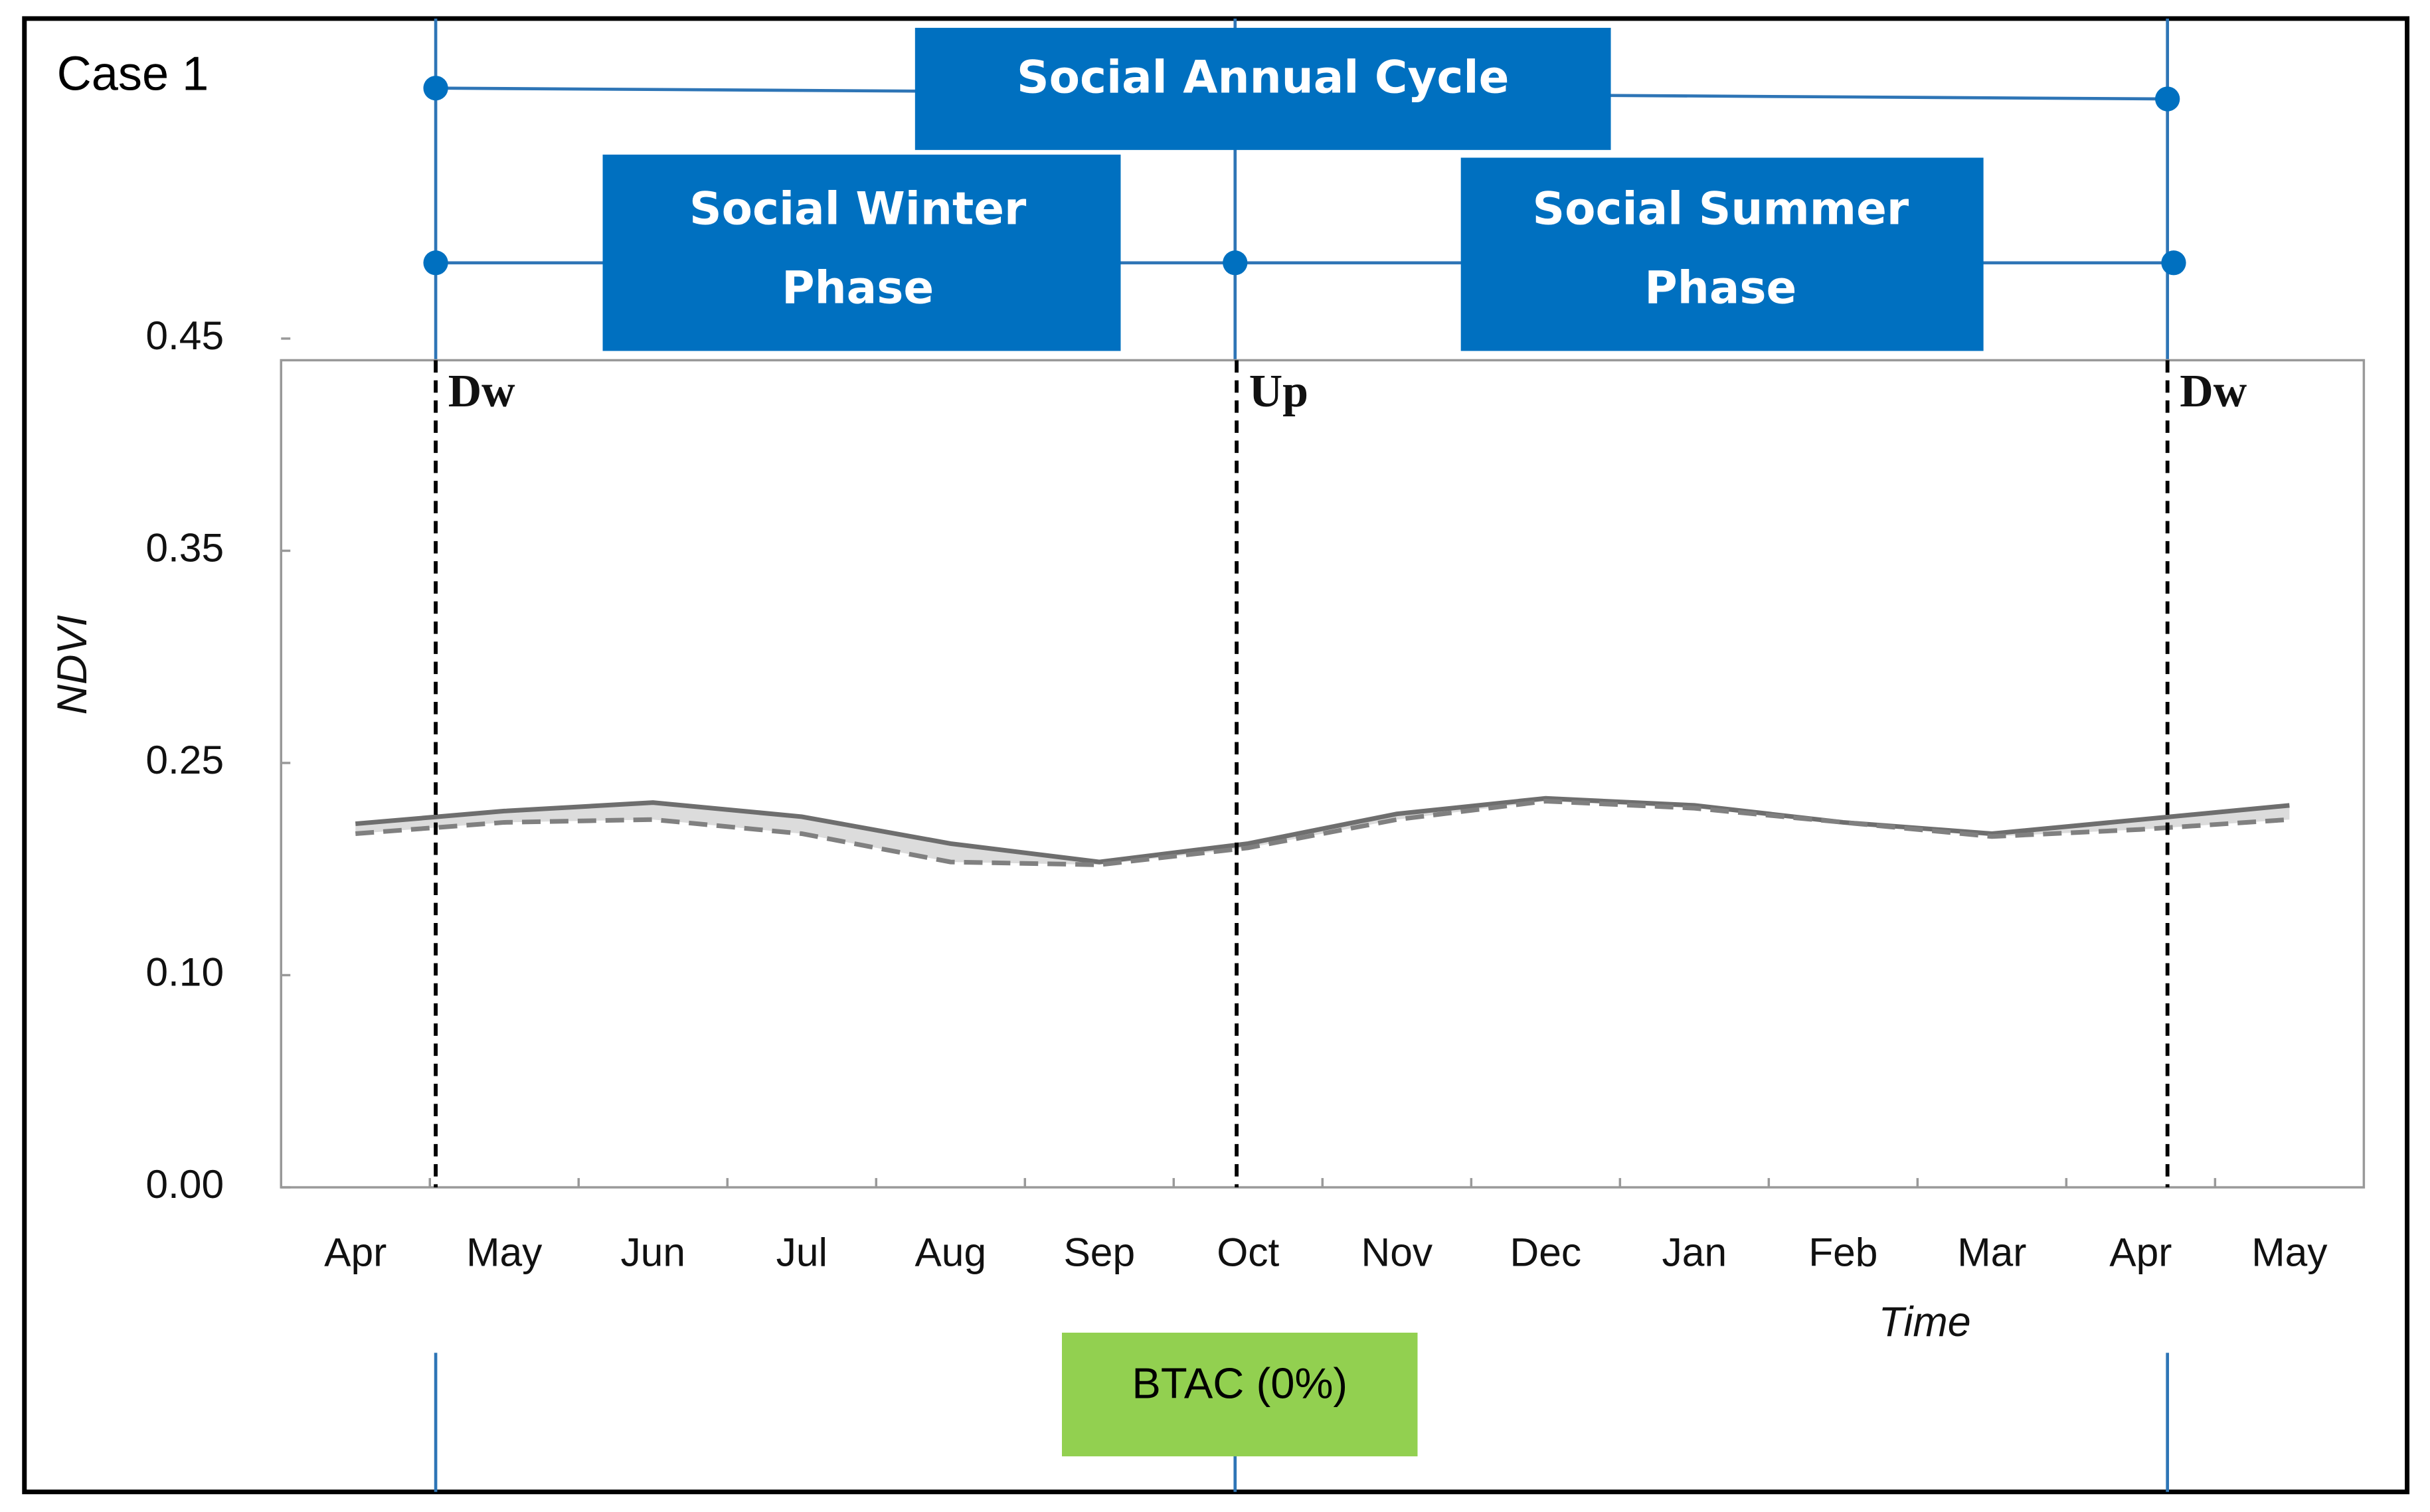 This screenshot has height=1512, width=2430. I want to click on x-tick-label: Oct, so click(1248, 1252).